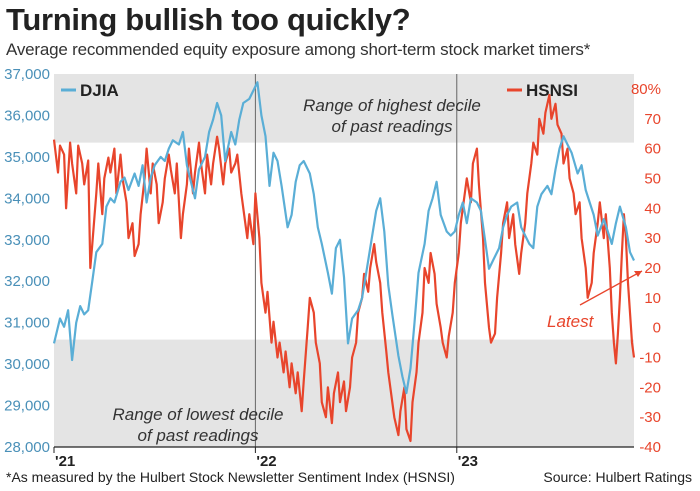 This screenshot has width=700, height=491. Describe the element at coordinates (652, 149) in the screenshot. I see `right-tick-label: 60` at that location.